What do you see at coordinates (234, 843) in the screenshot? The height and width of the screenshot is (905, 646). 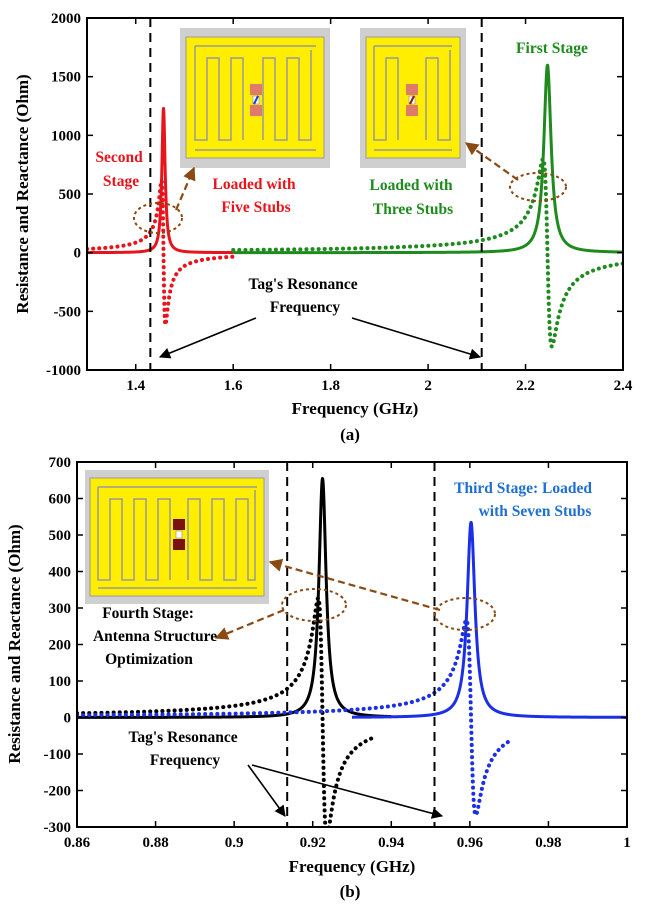 I see `x-tick-label-b-2: 0.9` at bounding box center [234, 843].